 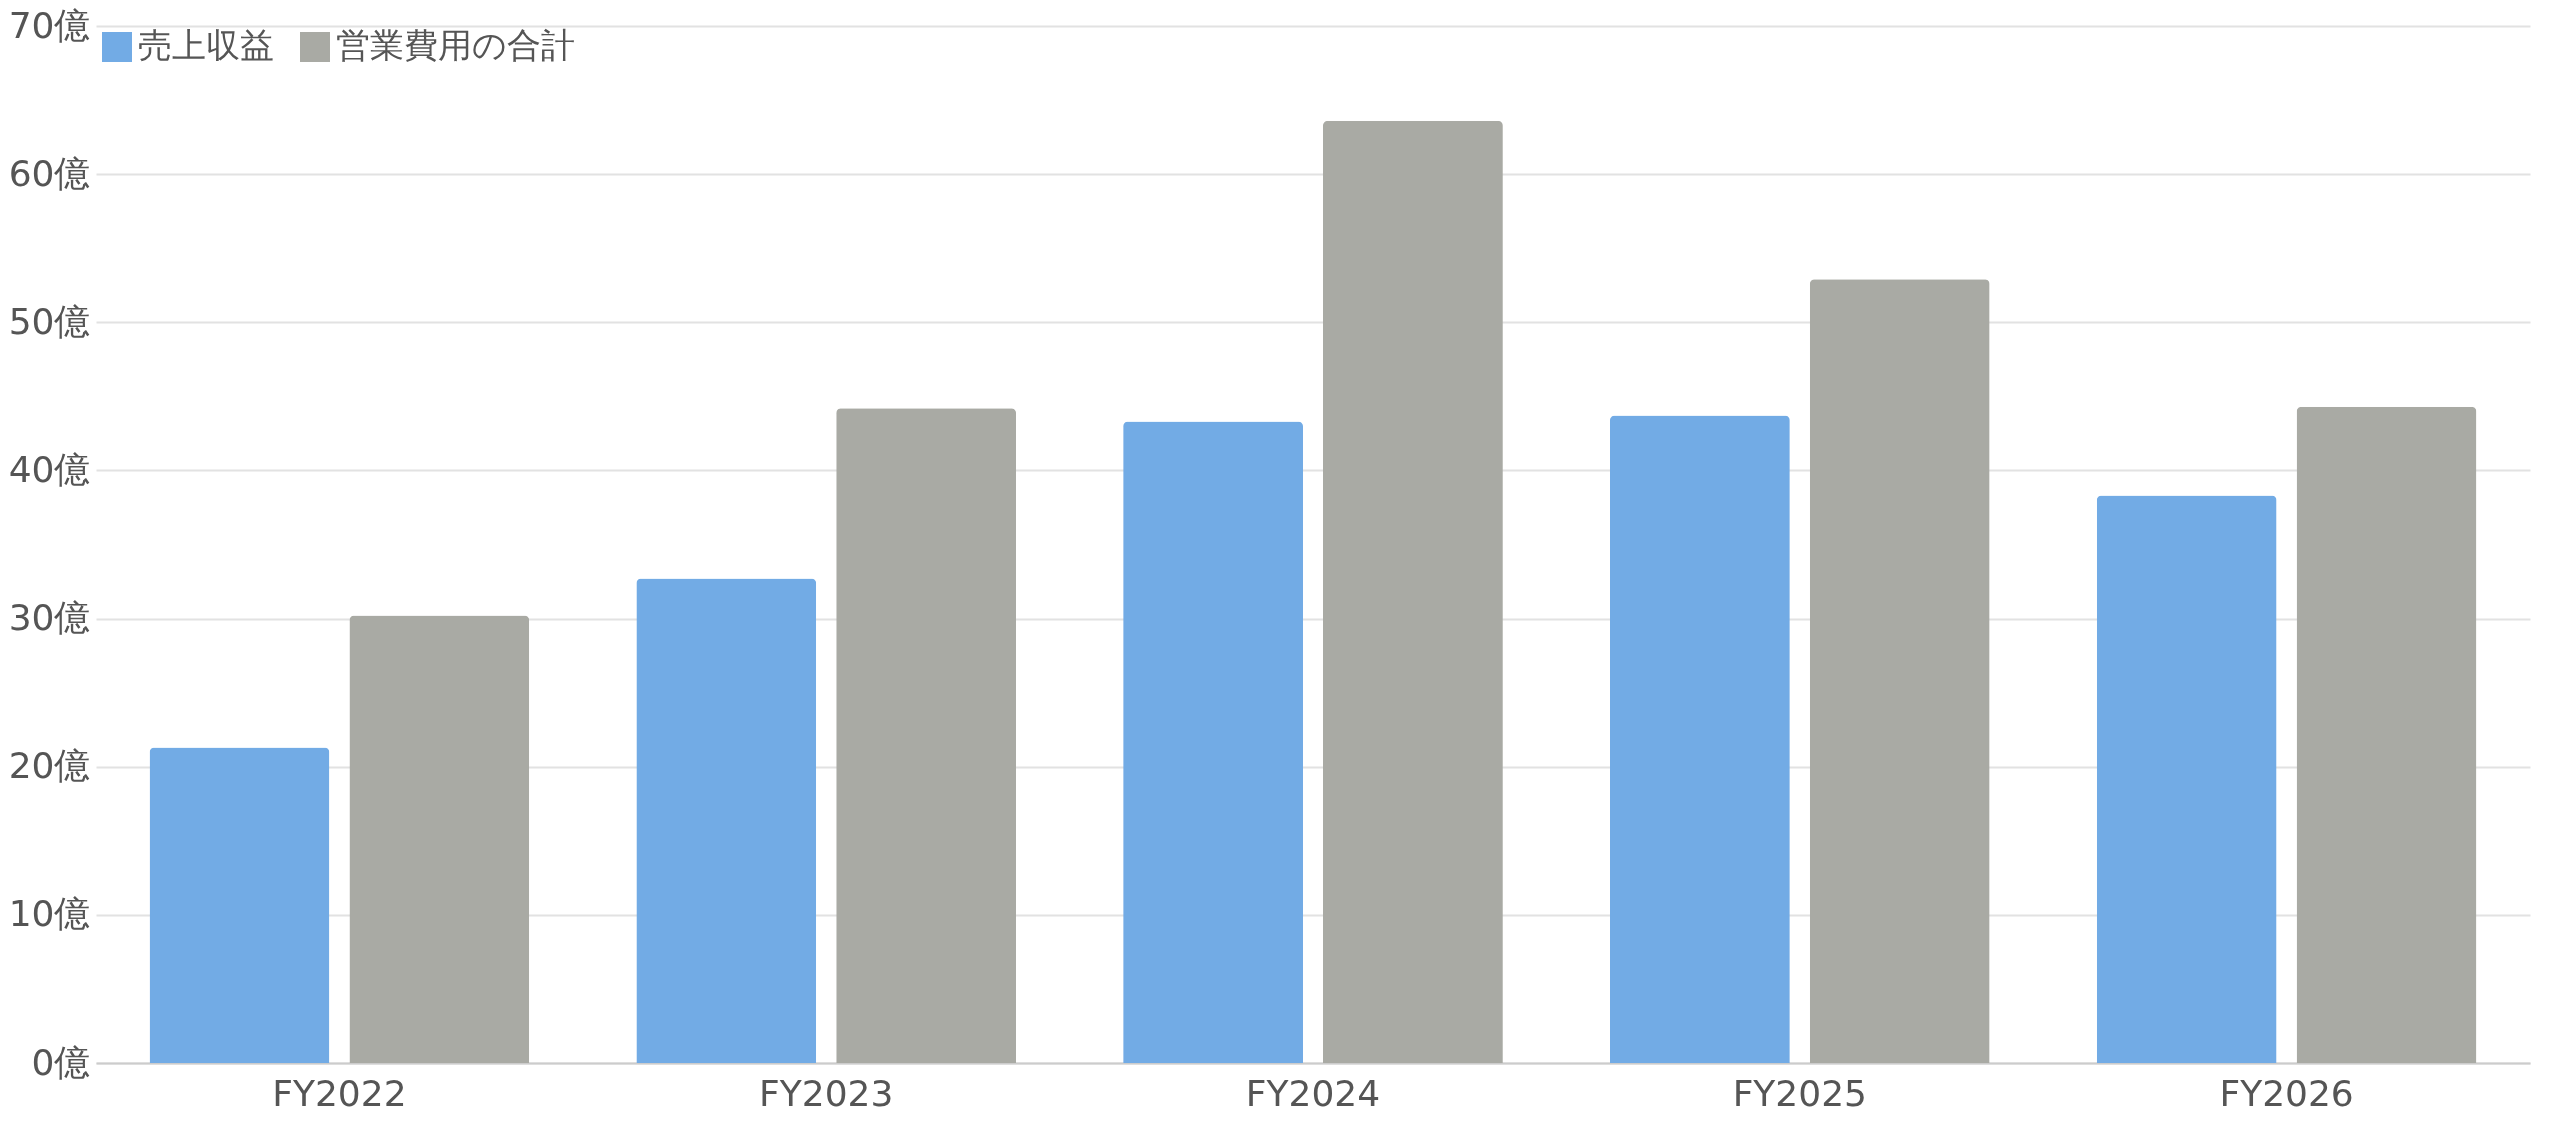 What do you see at coordinates (49, 618) in the screenshot?
I see `y-tick-label: 30億` at bounding box center [49, 618].